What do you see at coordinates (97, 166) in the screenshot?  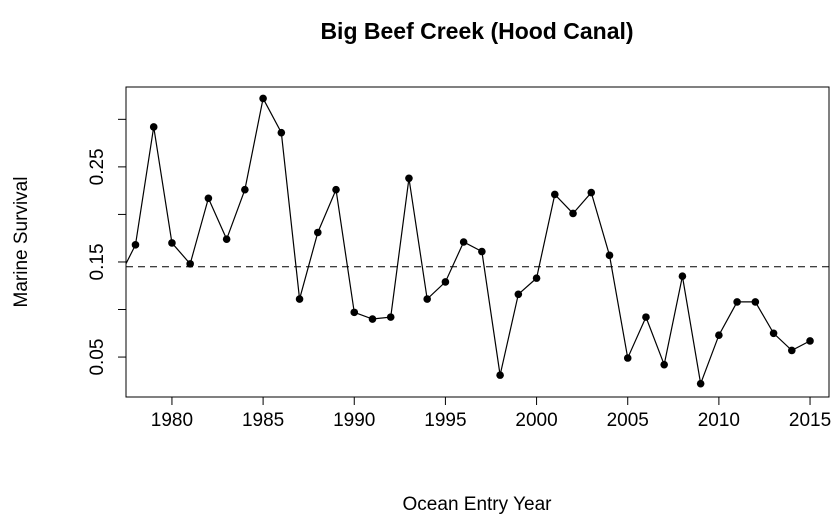 I see `y-tick-label: 0.25` at bounding box center [97, 166].